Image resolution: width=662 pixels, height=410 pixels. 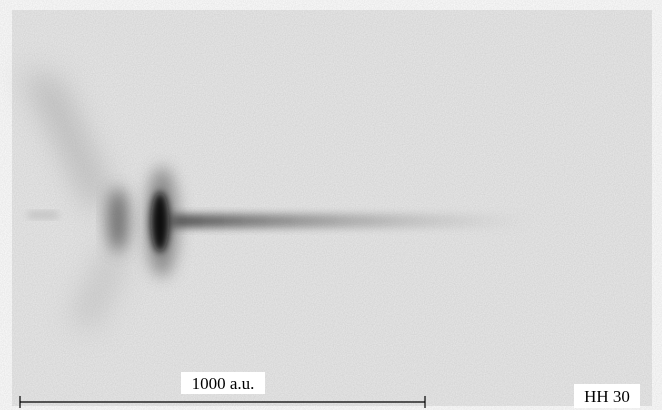 I want to click on scale-bar: 1000 a.u., so click(x=222, y=390).